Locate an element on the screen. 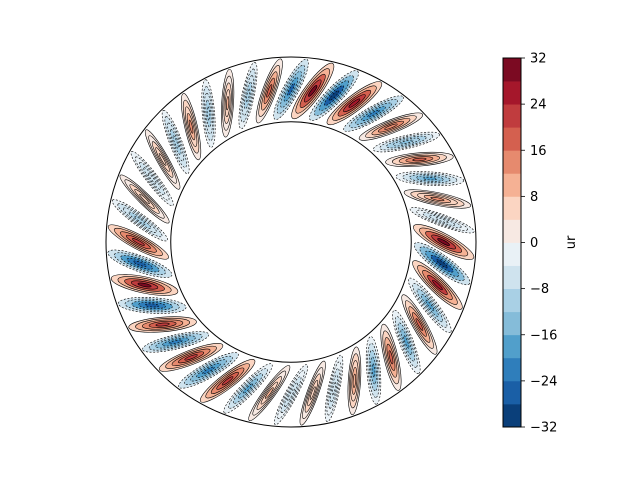 This screenshot has height=480, width=640. colorbar-label: ur is located at coordinates (571, 242).